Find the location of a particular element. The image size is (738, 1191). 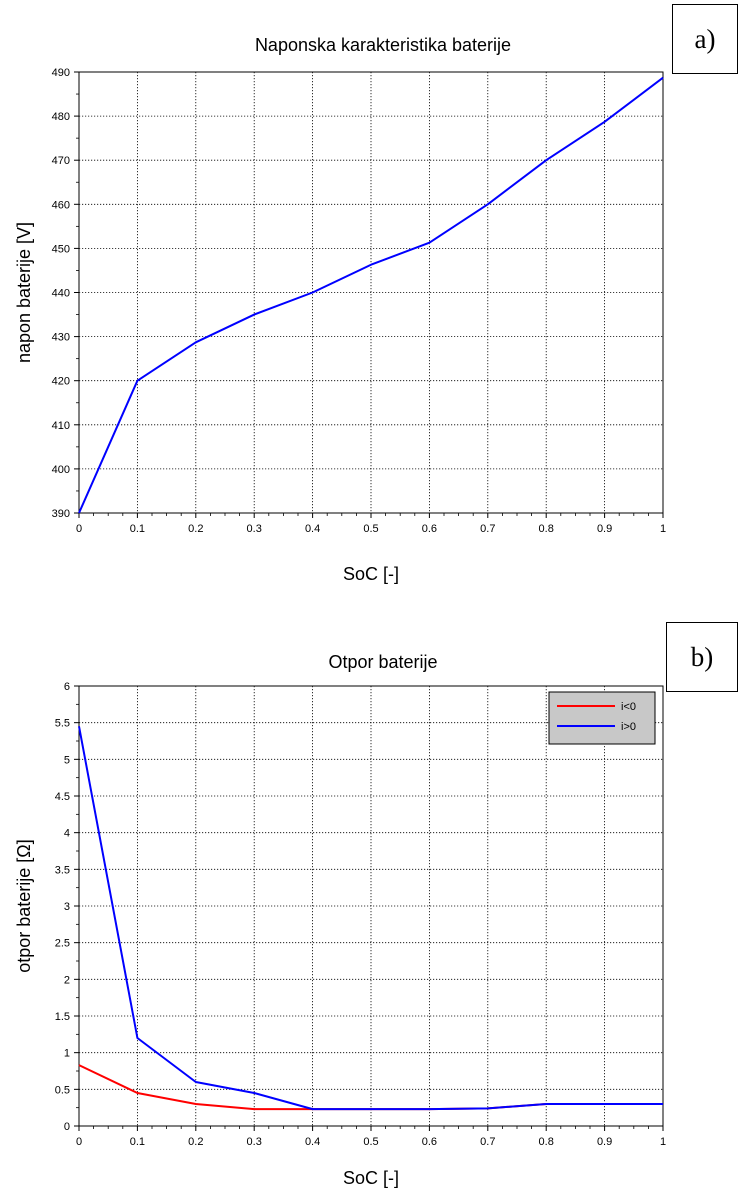

y-axis-label: otpor baterije [Ω] is located at coordinates (24, 906).